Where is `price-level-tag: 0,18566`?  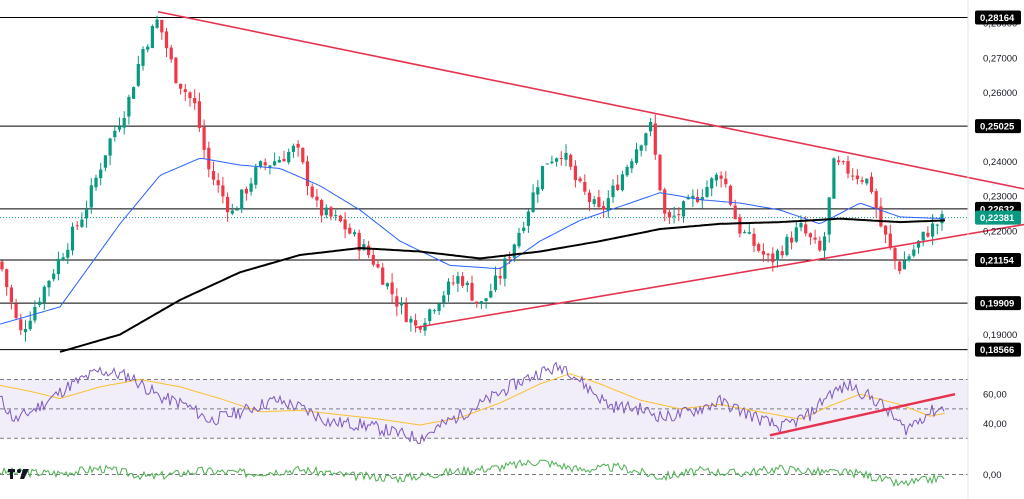
price-level-tag: 0,18566 is located at coordinates (998, 349).